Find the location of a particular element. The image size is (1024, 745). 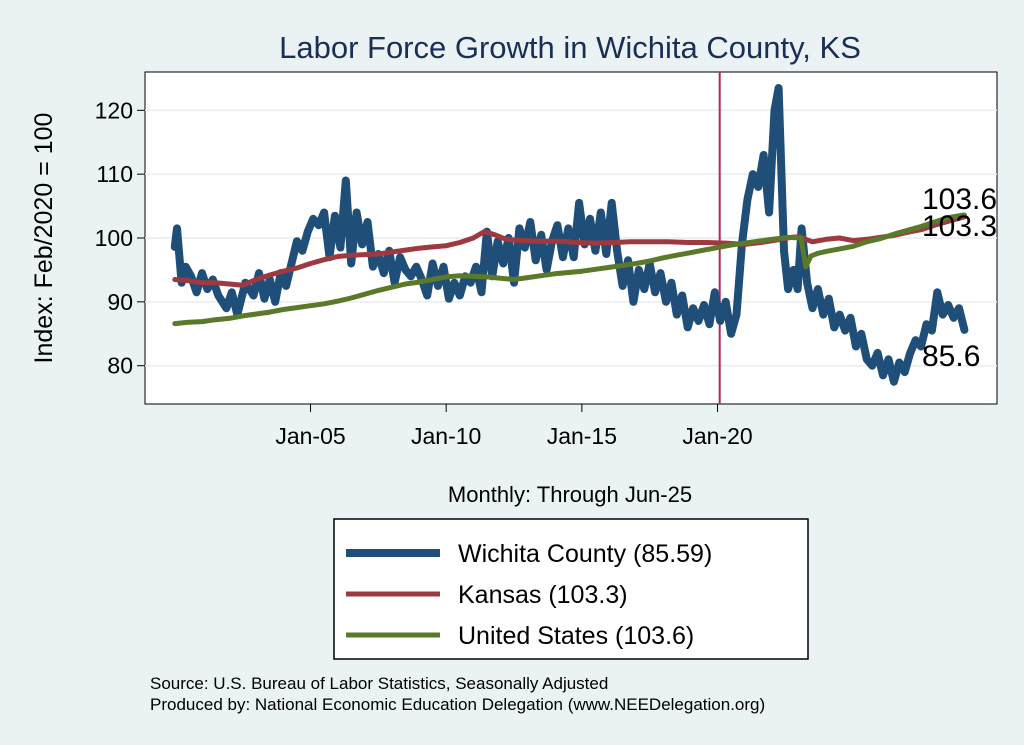

end-label: 85.6 is located at coordinates (951, 356).